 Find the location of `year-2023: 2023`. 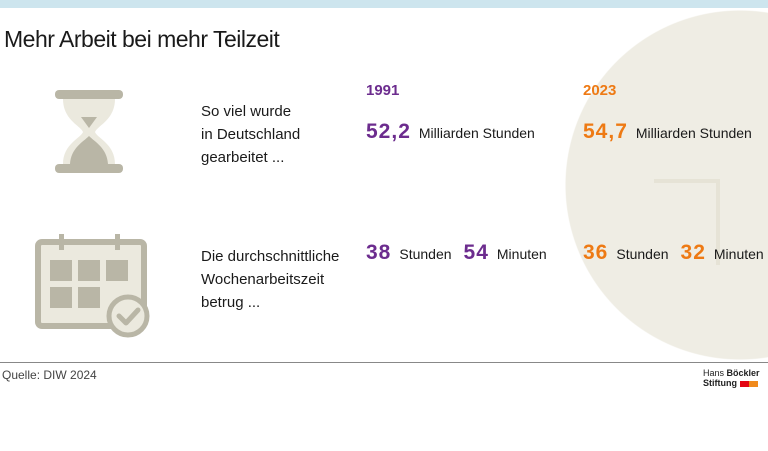

year-2023: 2023 is located at coordinates (600, 90).